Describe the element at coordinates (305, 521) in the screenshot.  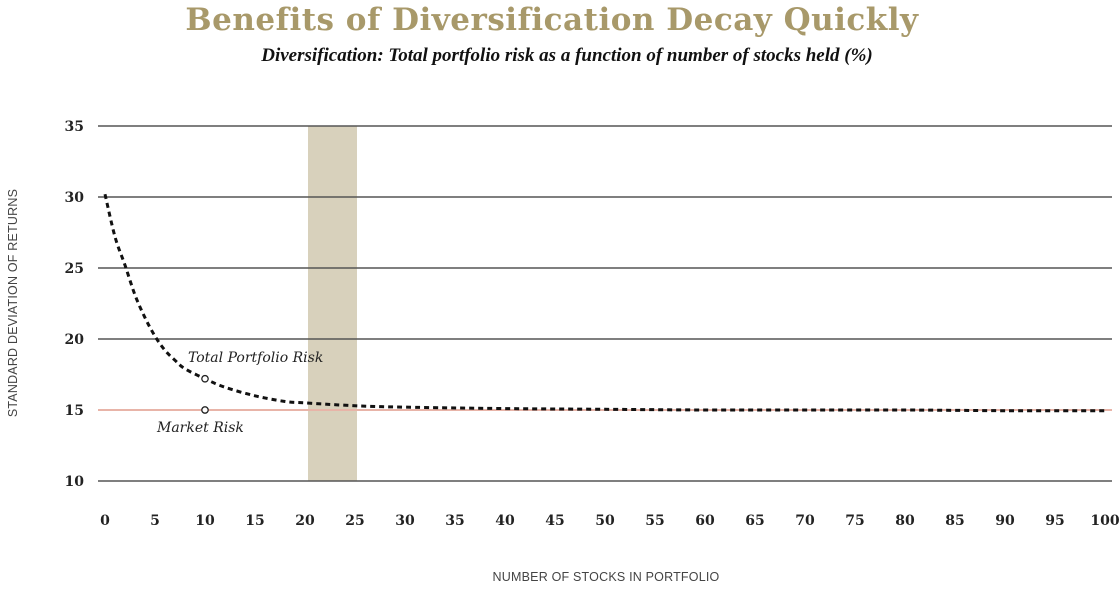
I see `x-tick-20: 20` at that location.